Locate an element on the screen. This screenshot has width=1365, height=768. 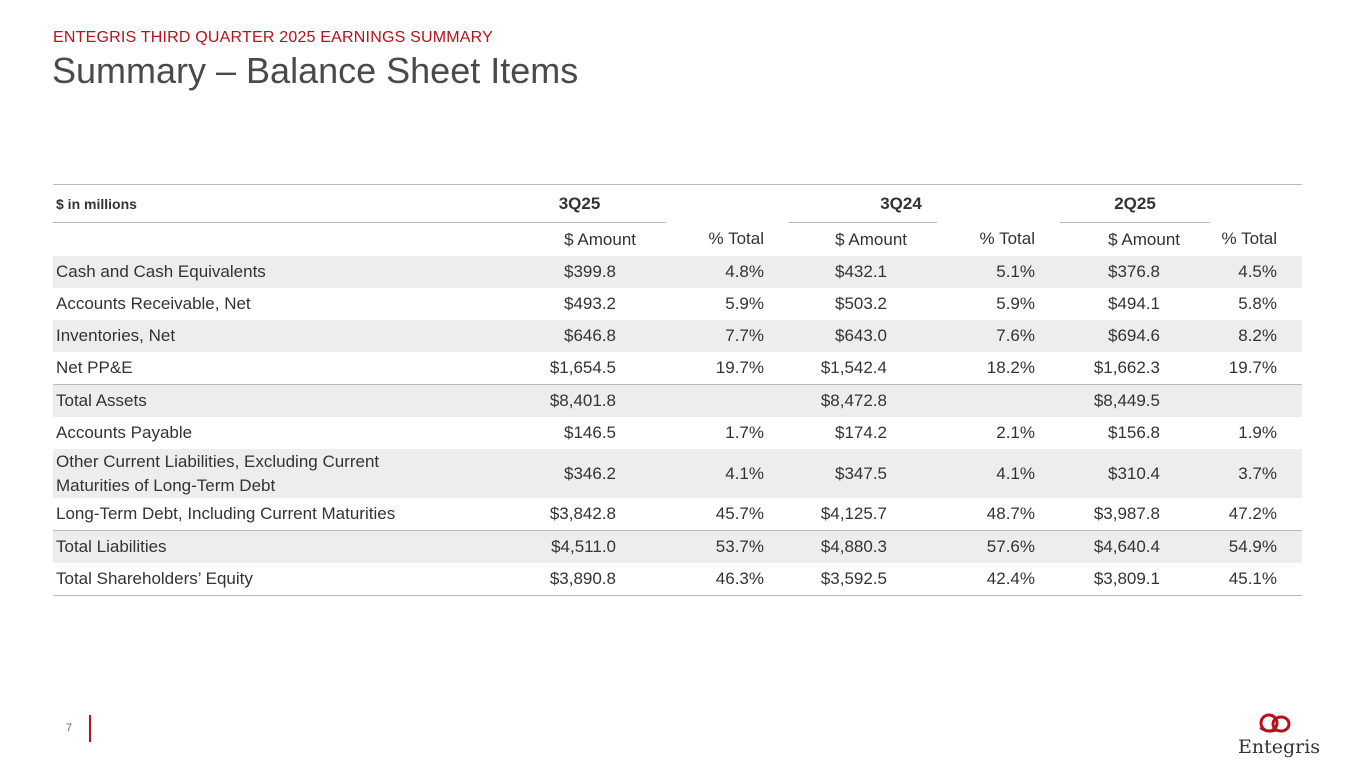
row-label: Accounts Receivable, Net is located at coordinates (153, 303).